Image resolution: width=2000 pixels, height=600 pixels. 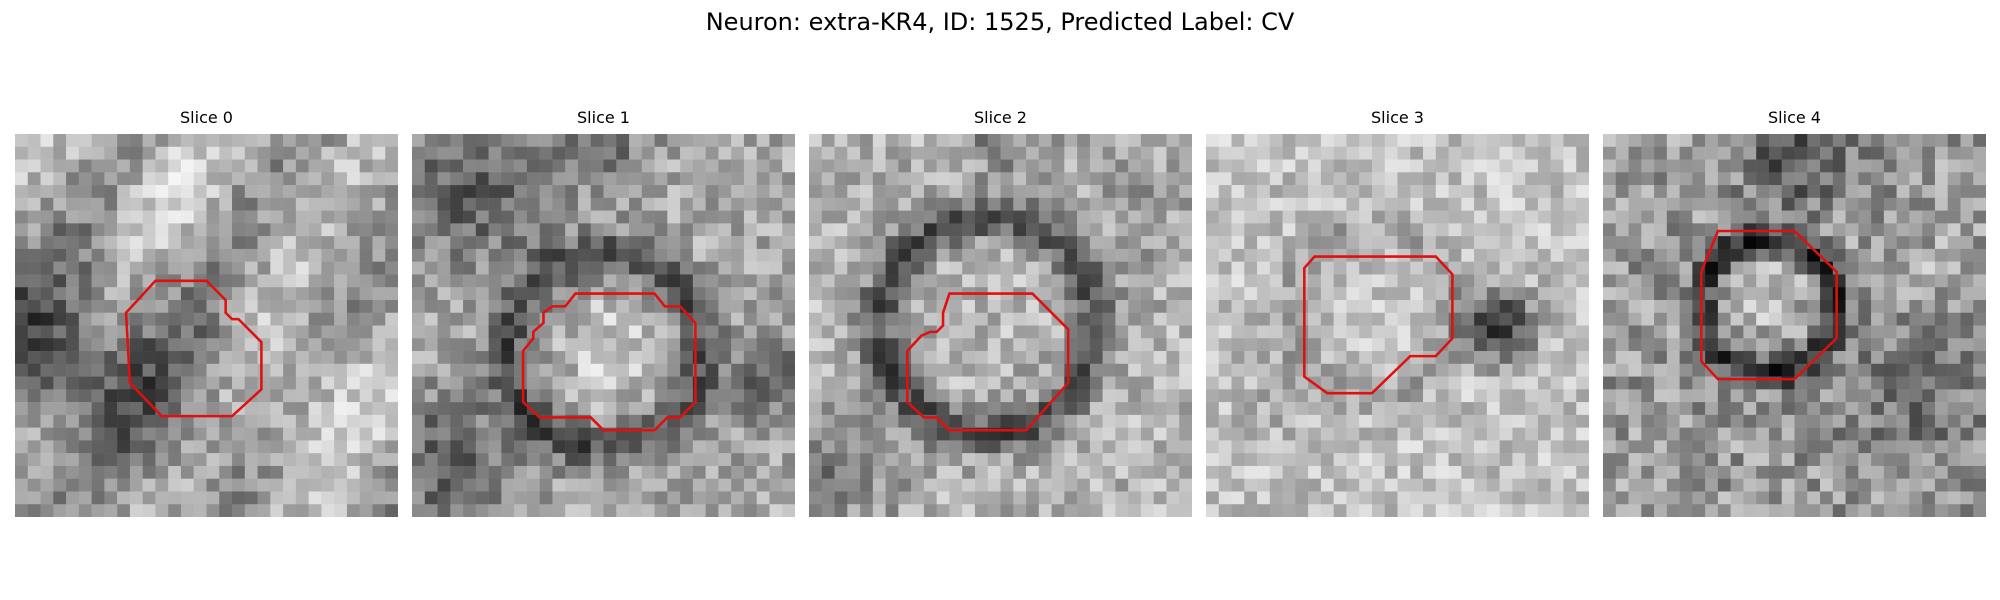 I want to click on slice-title-3: Slice 3, so click(x=1397, y=117).